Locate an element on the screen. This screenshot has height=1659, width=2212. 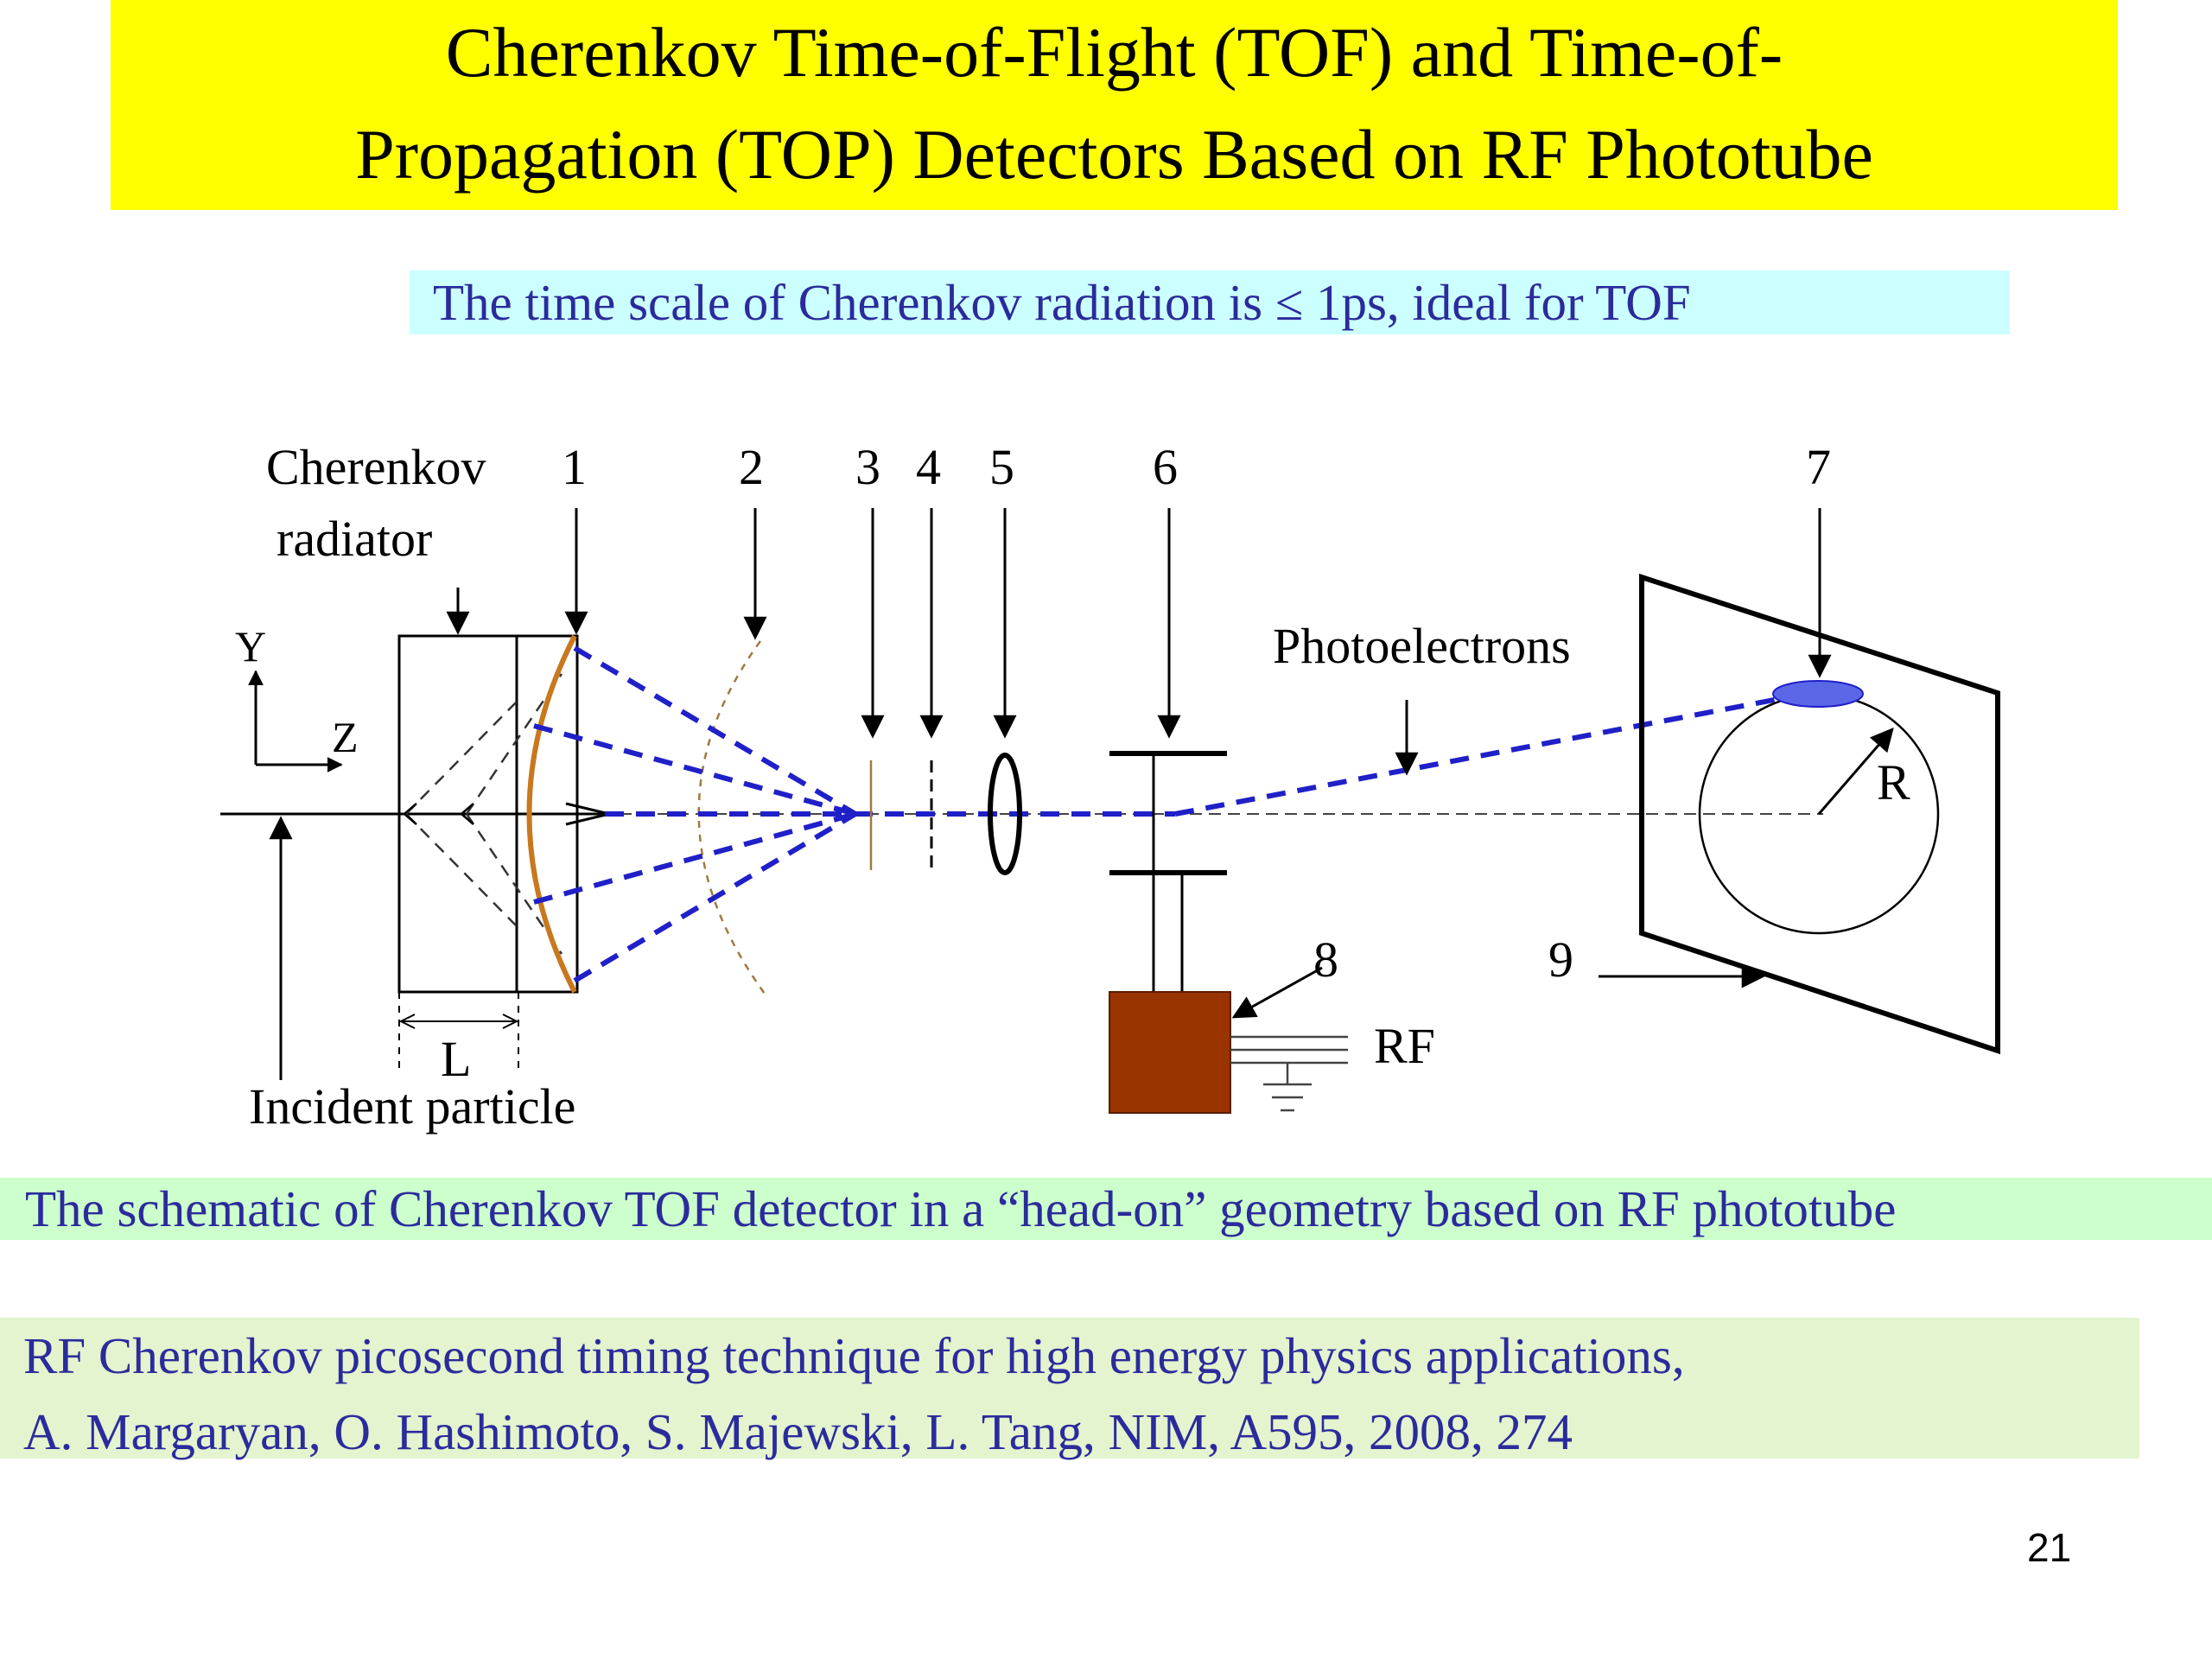
position-sensitive-anode-plane is located at coordinates (1819, 814).